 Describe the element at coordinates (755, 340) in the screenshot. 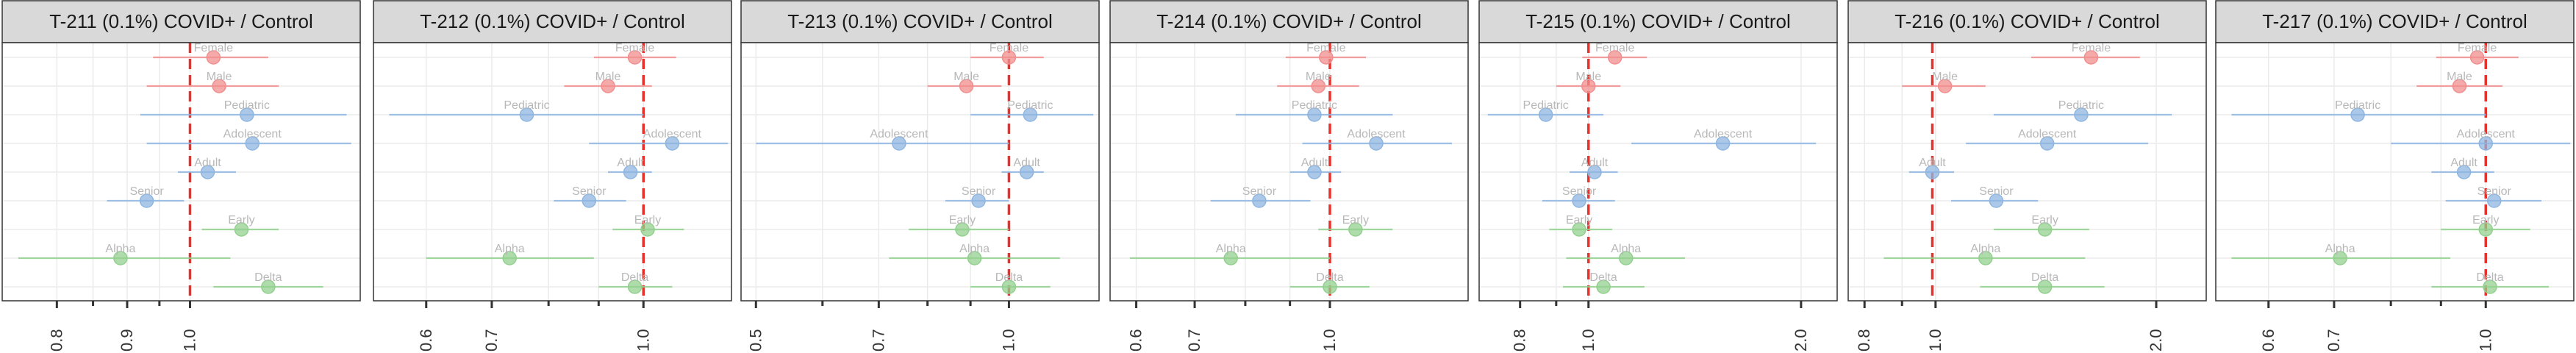

I see `x-tick-label: 0.5` at that location.